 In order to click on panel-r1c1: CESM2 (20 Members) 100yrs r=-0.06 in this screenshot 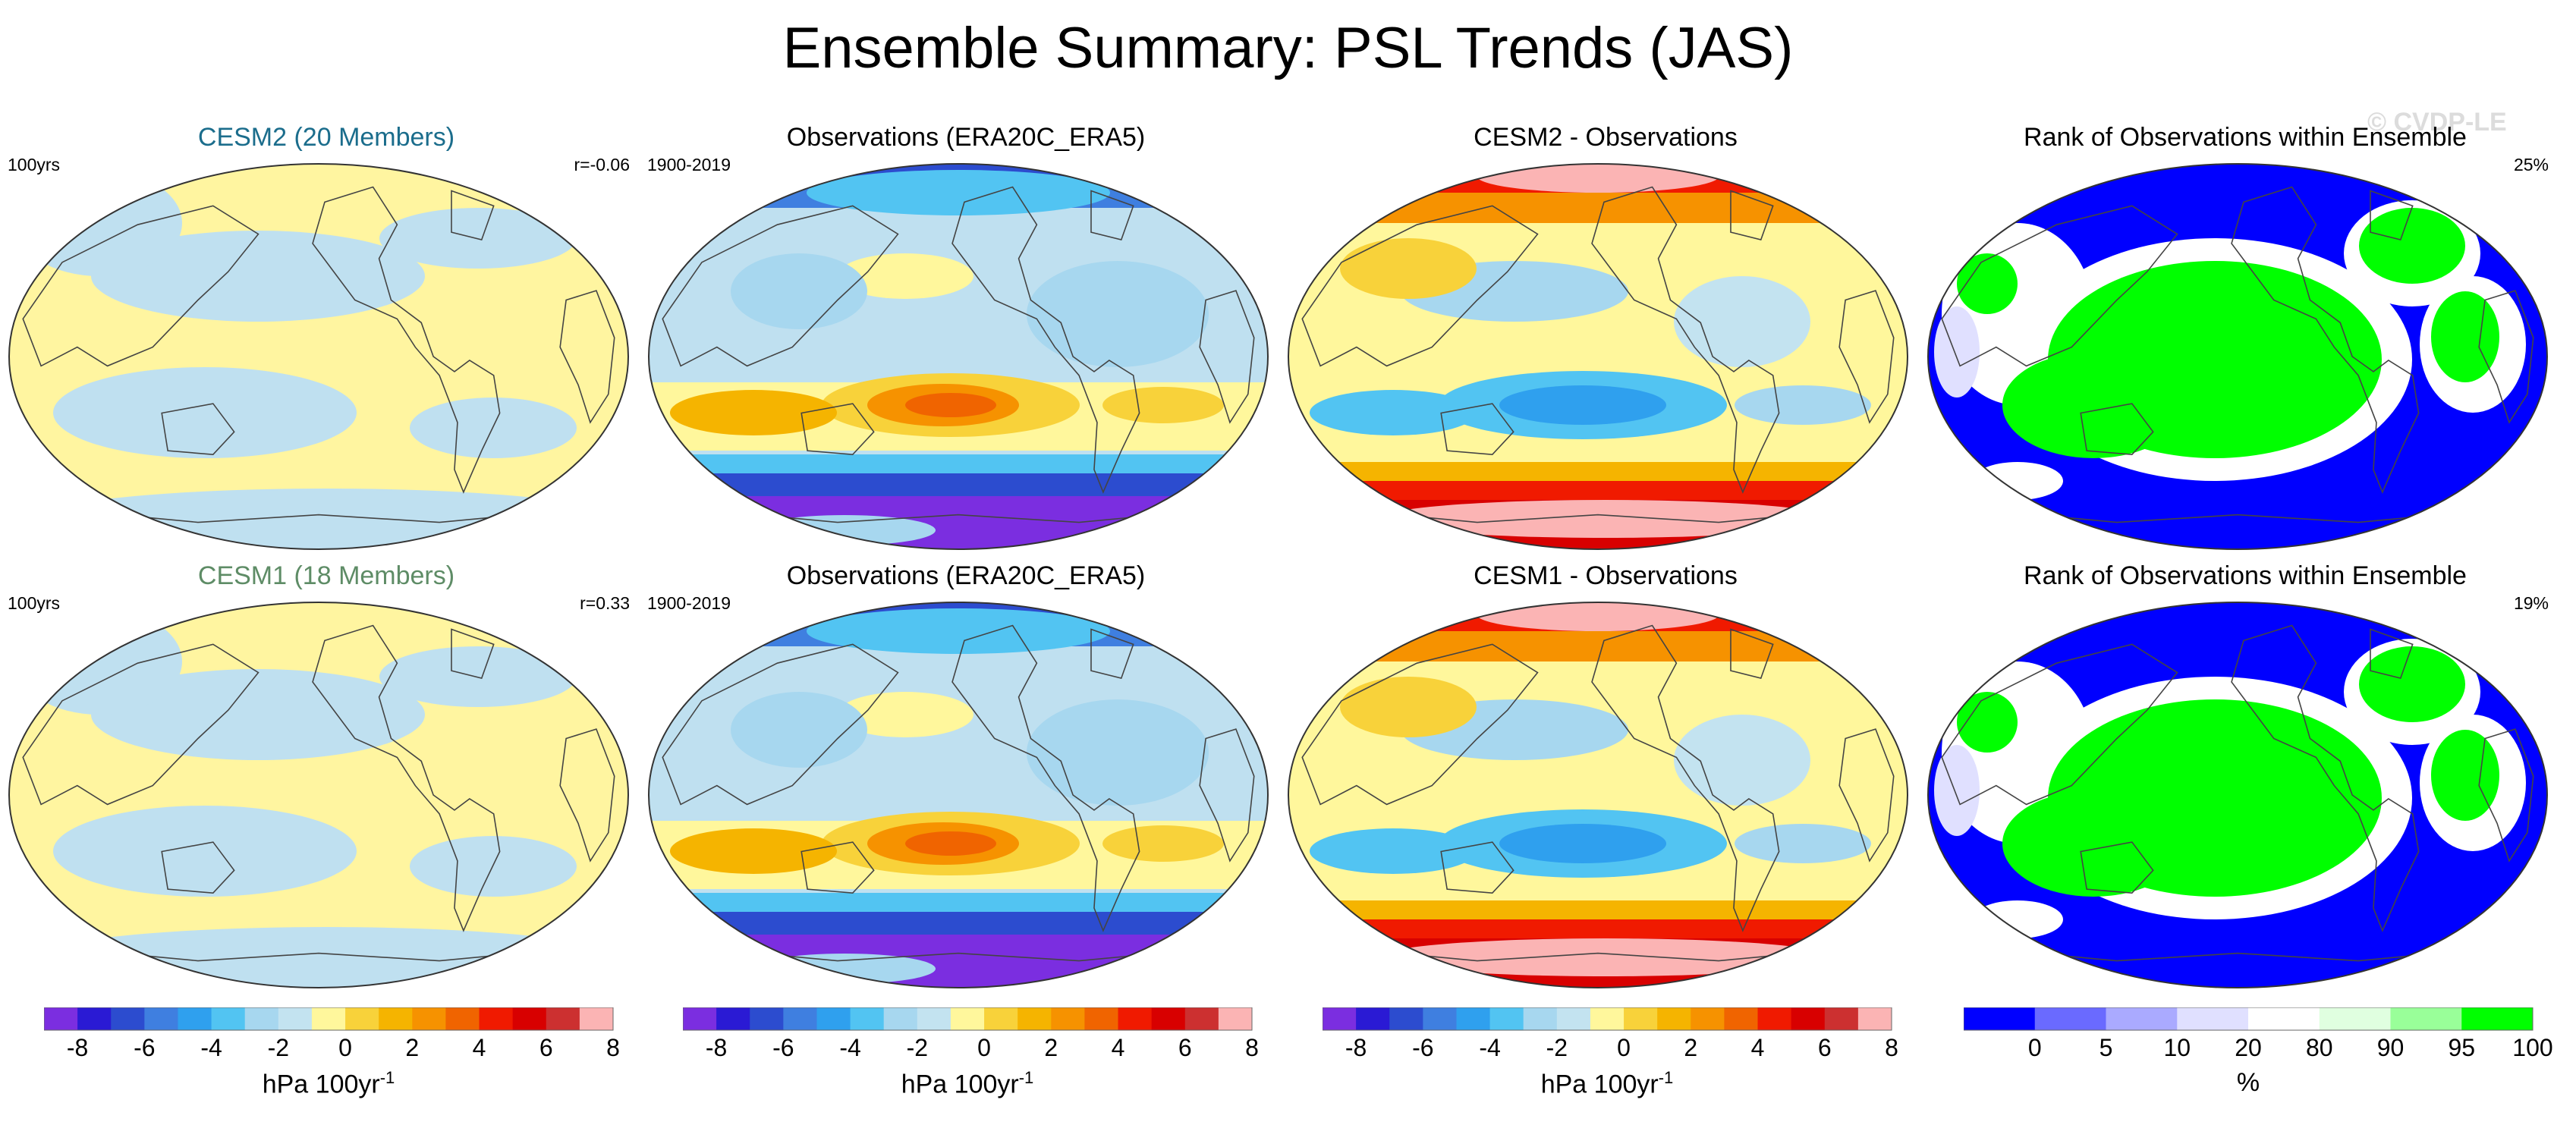, I will do `click(326, 340)`.